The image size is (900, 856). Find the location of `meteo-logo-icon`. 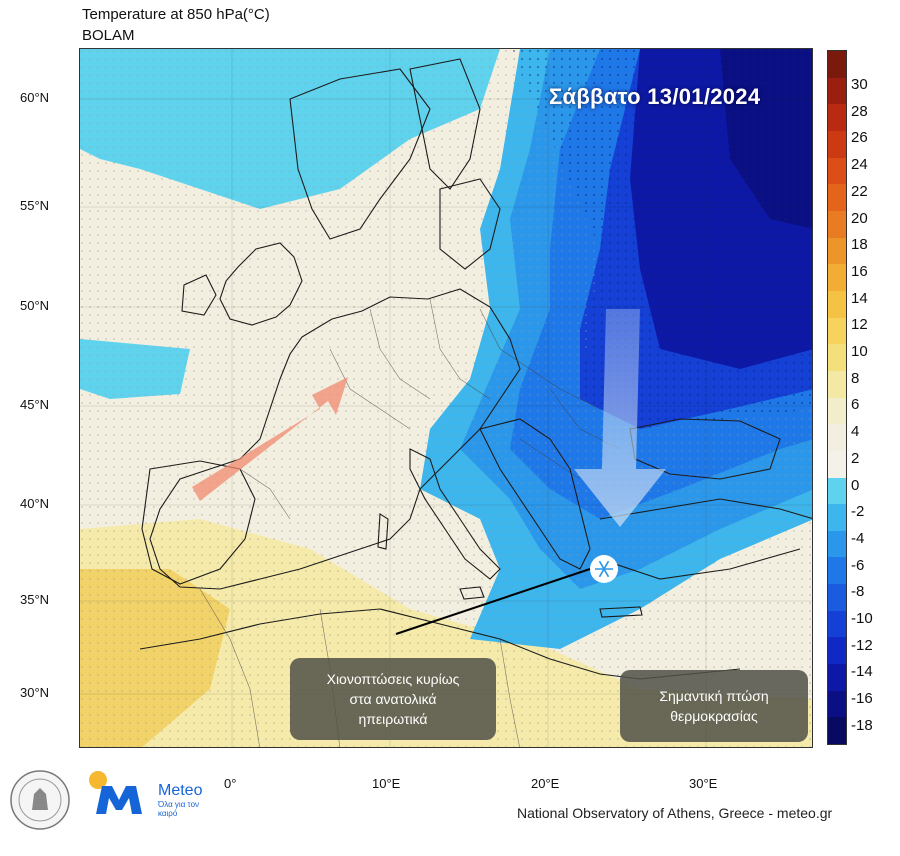

meteo-logo-icon is located at coordinates (115, 792).